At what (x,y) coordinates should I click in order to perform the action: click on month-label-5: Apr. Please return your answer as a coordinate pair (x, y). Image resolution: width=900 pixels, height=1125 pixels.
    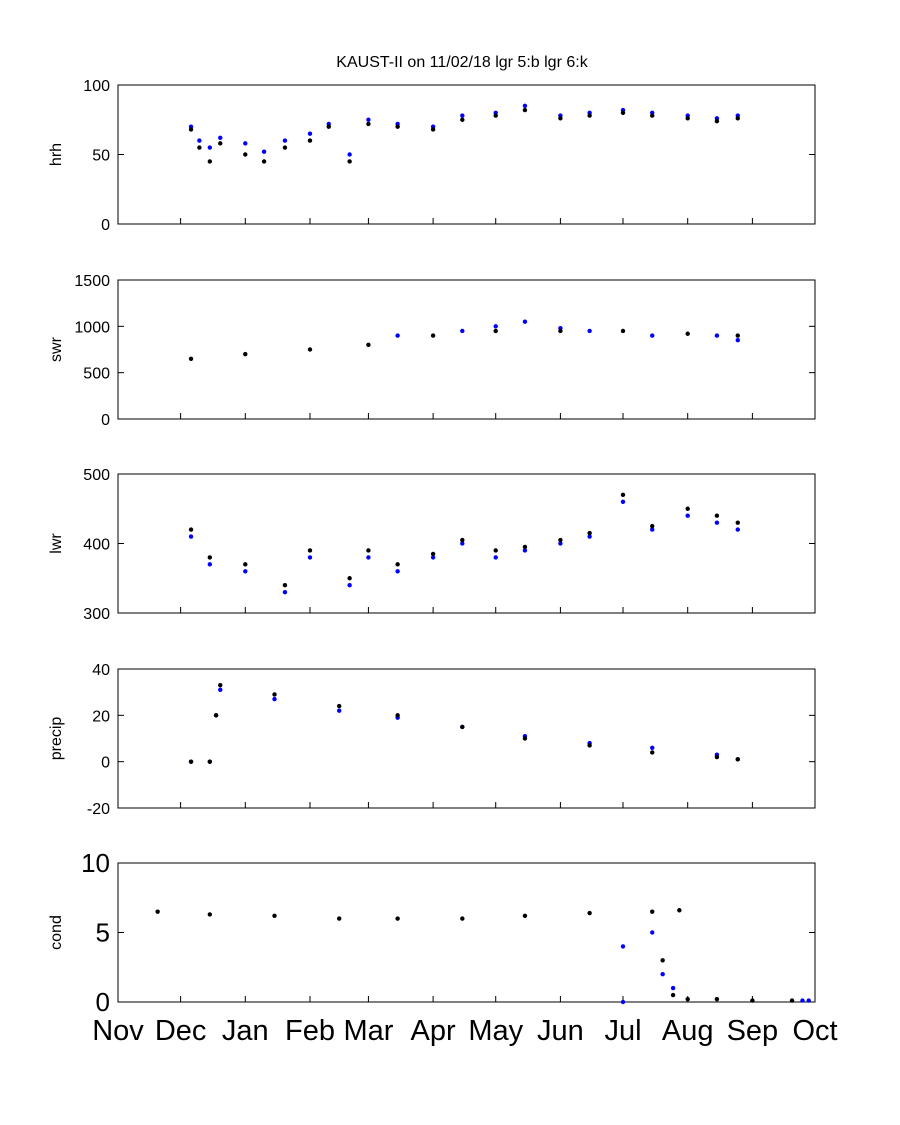
    Looking at the image, I should click on (433, 1031).